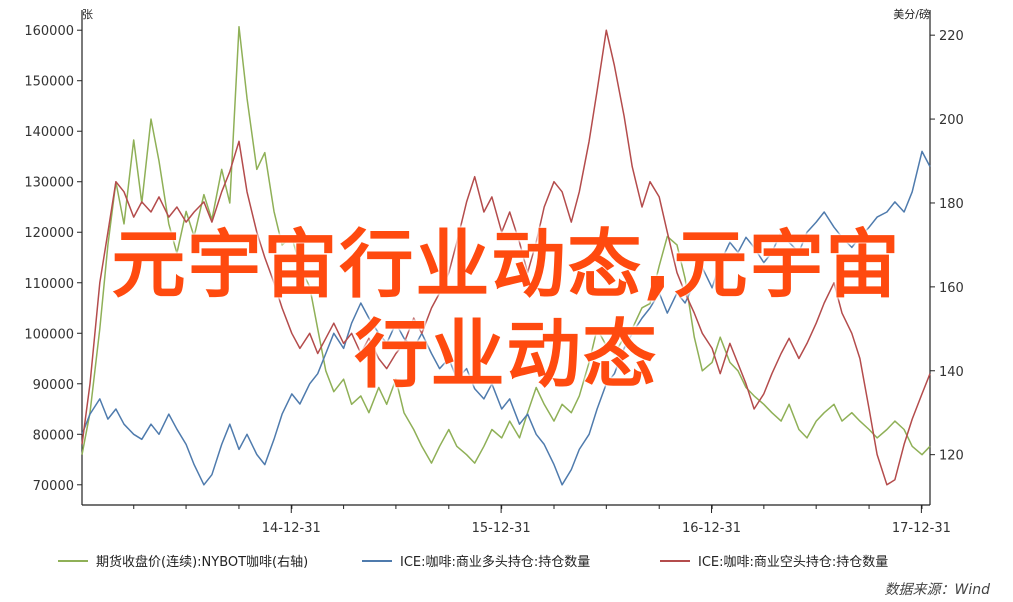 Image resolution: width=1013 pixels, height=602 pixels. I want to click on right-tick-label: 200, so click(951, 120).